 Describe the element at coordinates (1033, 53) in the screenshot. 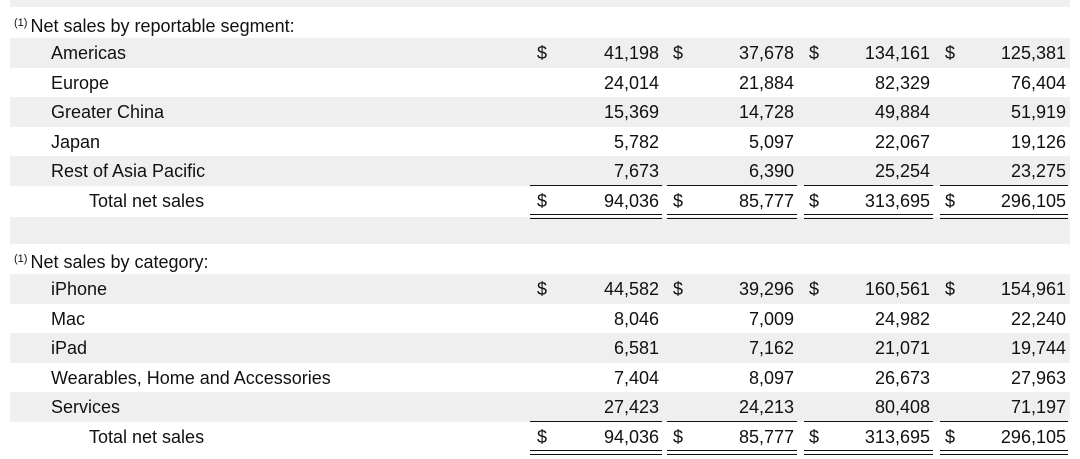

I see `value-cell: 125,381` at that location.